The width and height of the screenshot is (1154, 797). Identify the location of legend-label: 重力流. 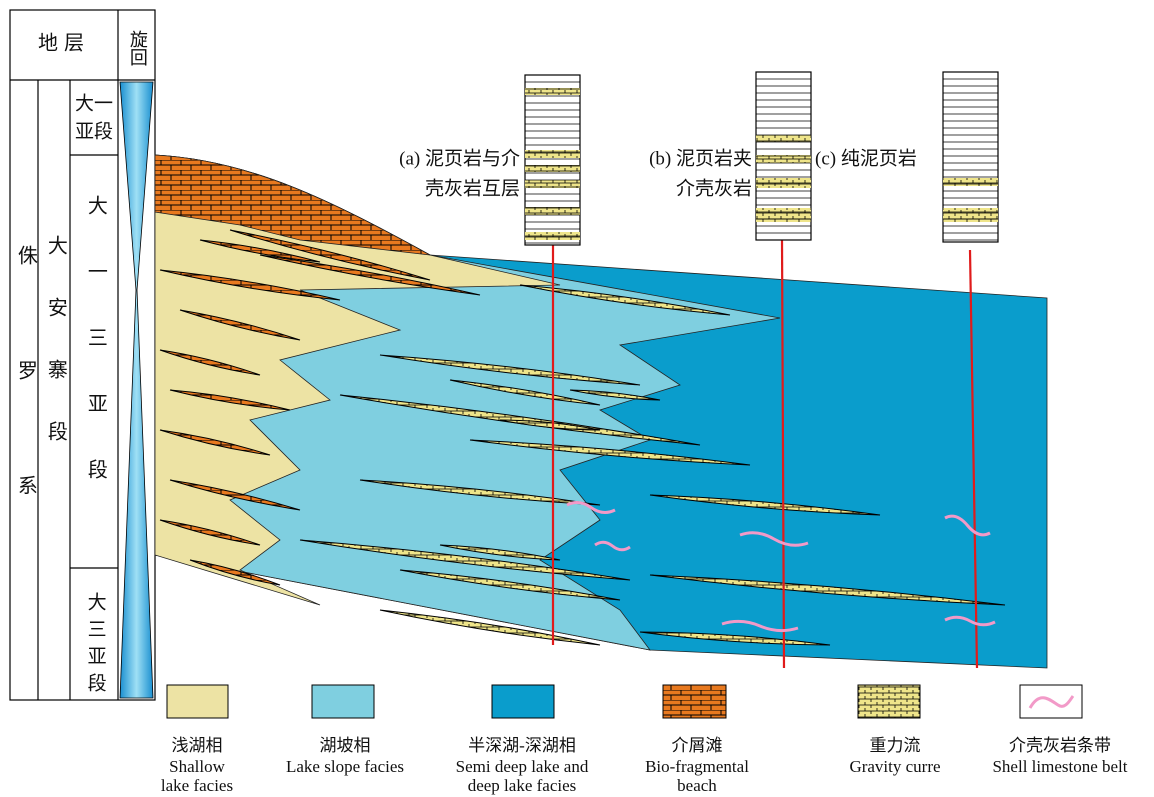
(895, 745).